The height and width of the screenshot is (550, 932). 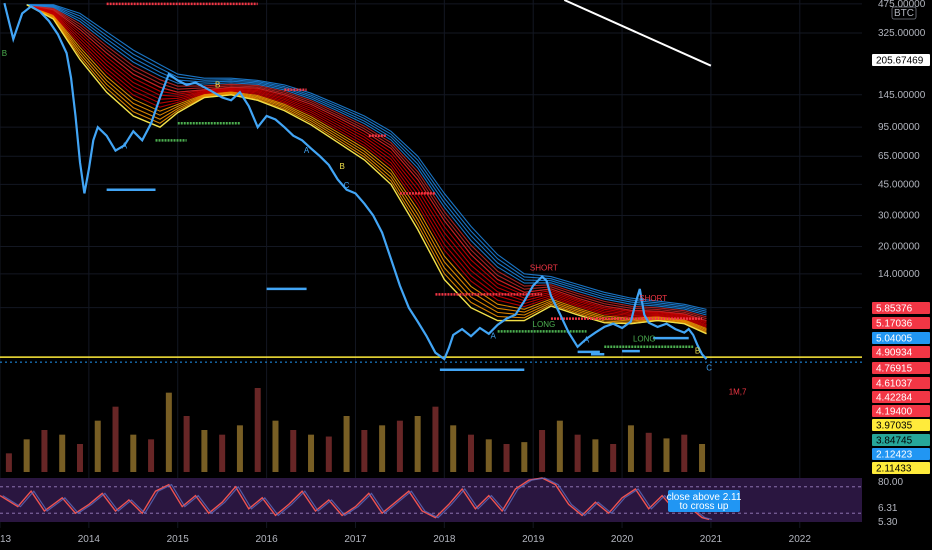 What do you see at coordinates (125, 145) in the screenshot?
I see `annotation-5: A` at bounding box center [125, 145].